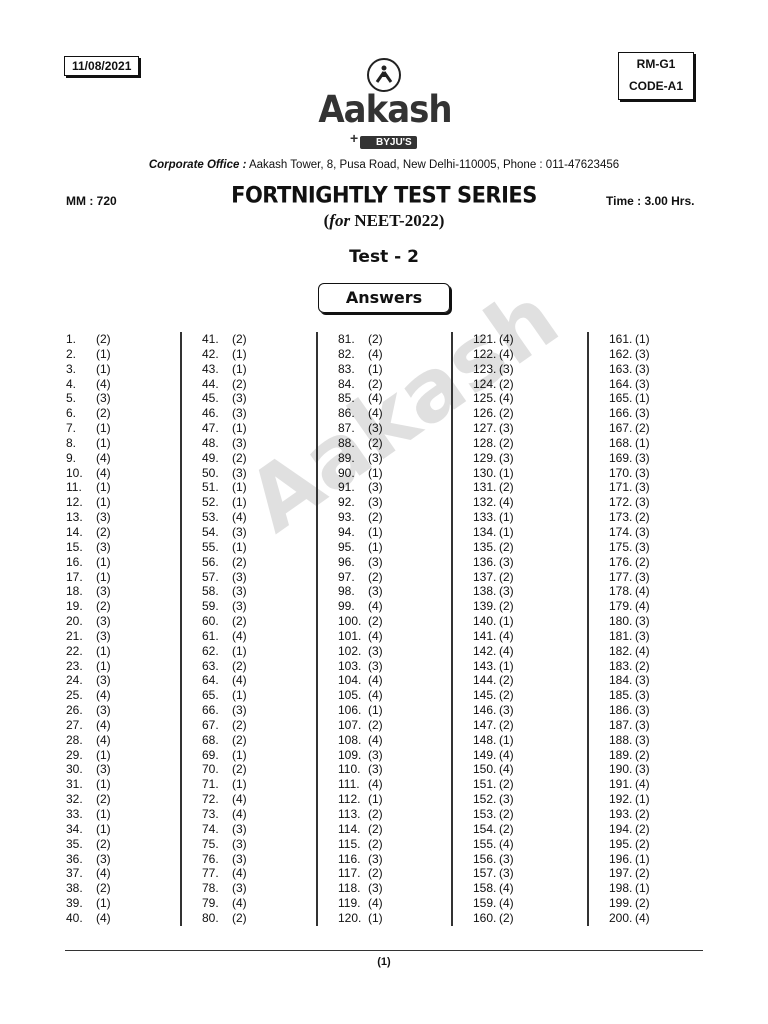 Image resolution: width=768 pixels, height=1024 pixels. Describe the element at coordinates (88, 606) in the screenshot. I see `answer-row: 19. (2)` at that location.